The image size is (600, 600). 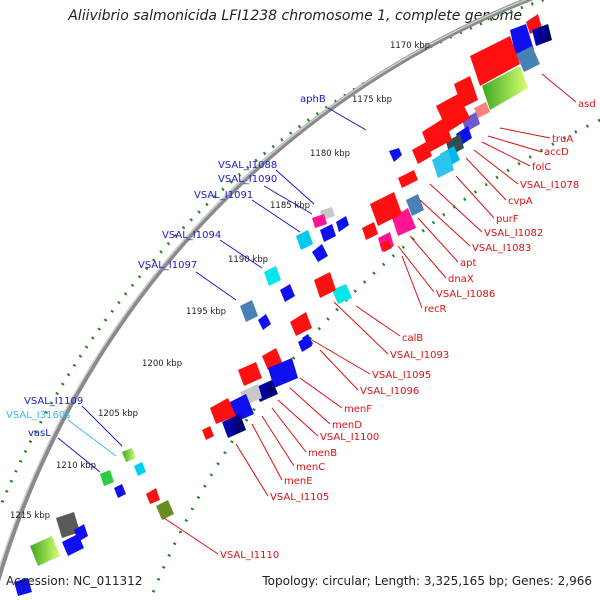 What do you see at coordinates (129, 455) in the screenshot?
I see `gene-VSAL_I1109` at bounding box center [129, 455].